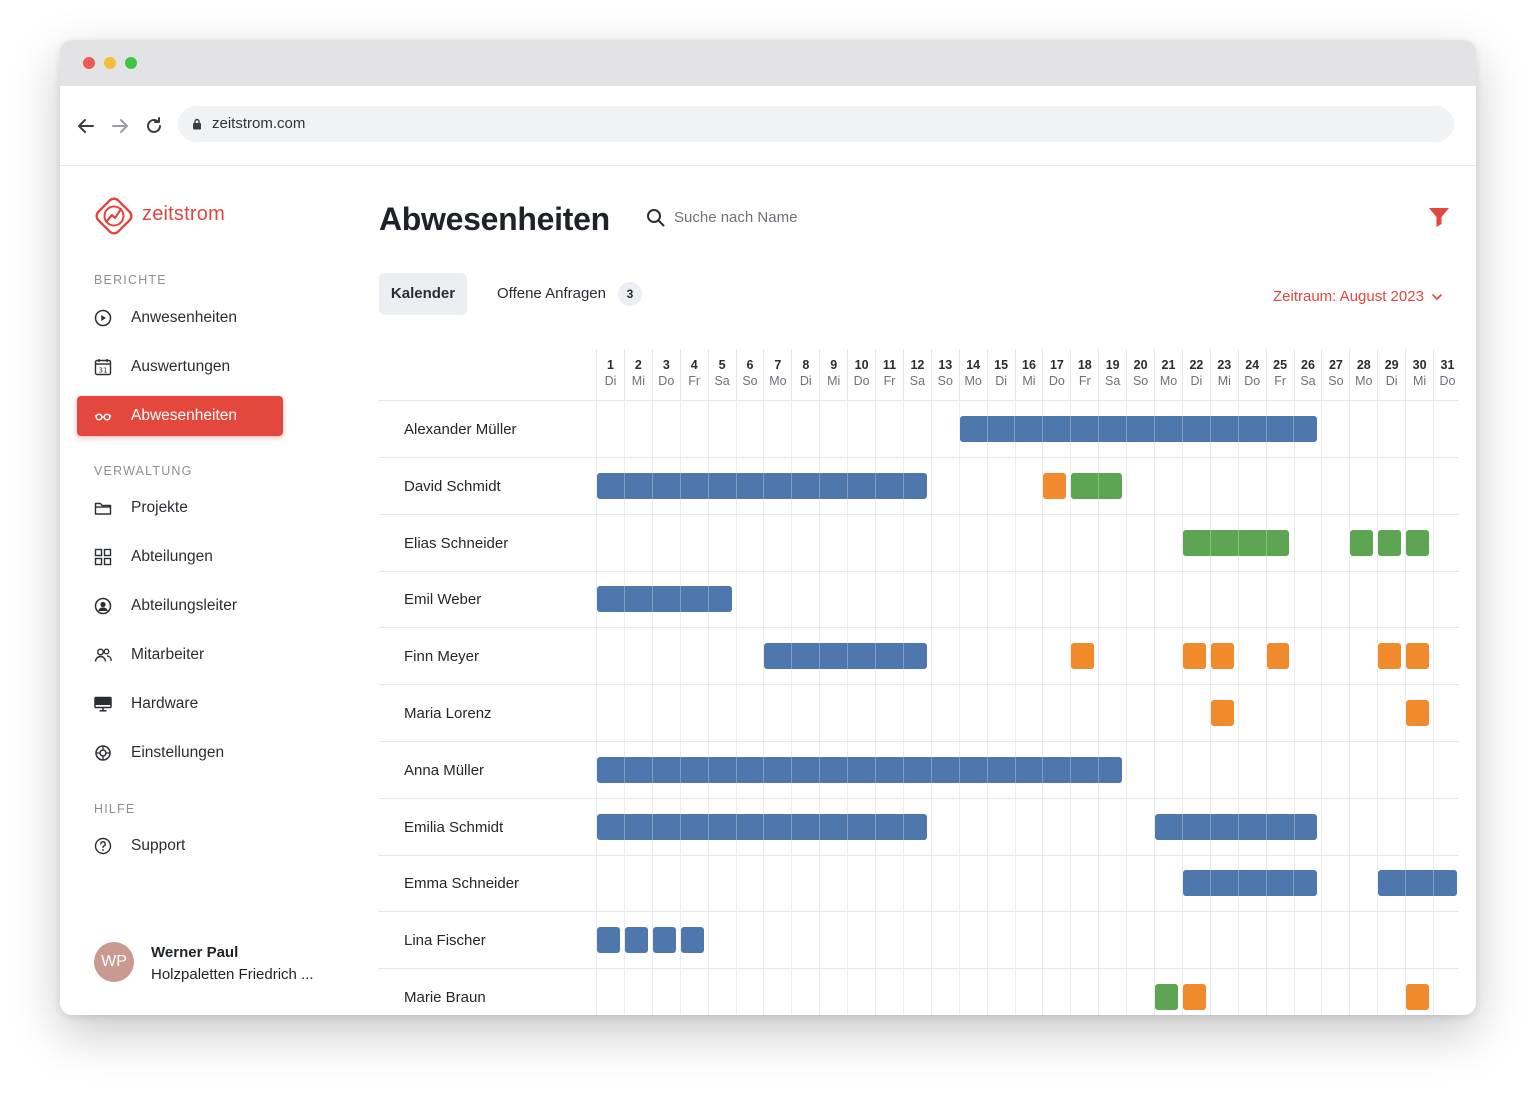 Image resolution: width=1536 pixels, height=1094 pixels. What do you see at coordinates (86, 126) in the screenshot?
I see `back-arrow-icon` at bounding box center [86, 126].